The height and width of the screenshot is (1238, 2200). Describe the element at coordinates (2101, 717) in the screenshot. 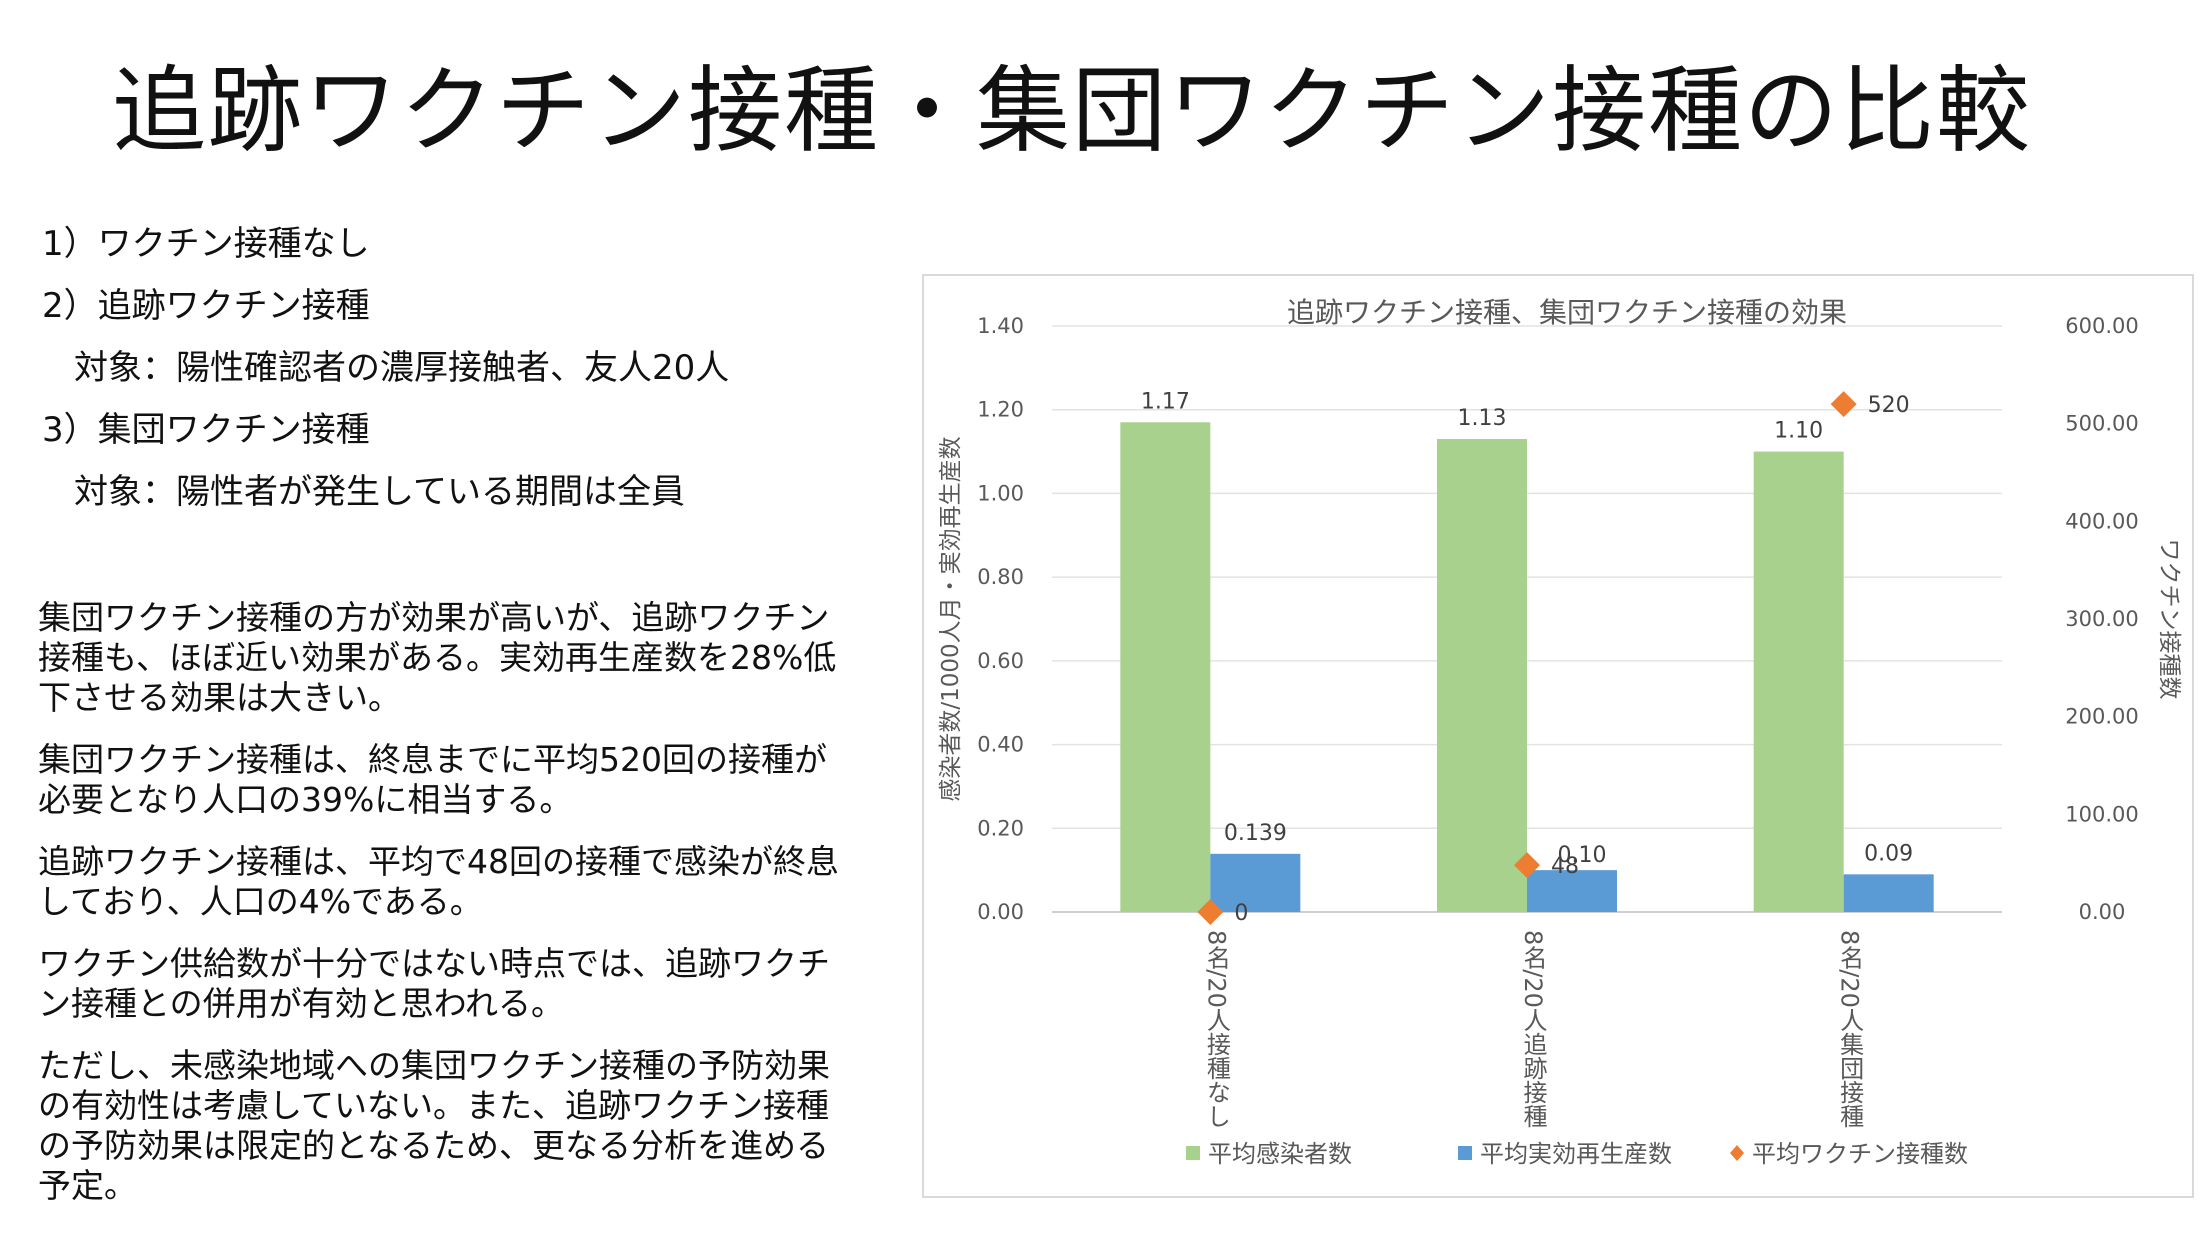

I see `y2-tick-label: 200.00` at that location.